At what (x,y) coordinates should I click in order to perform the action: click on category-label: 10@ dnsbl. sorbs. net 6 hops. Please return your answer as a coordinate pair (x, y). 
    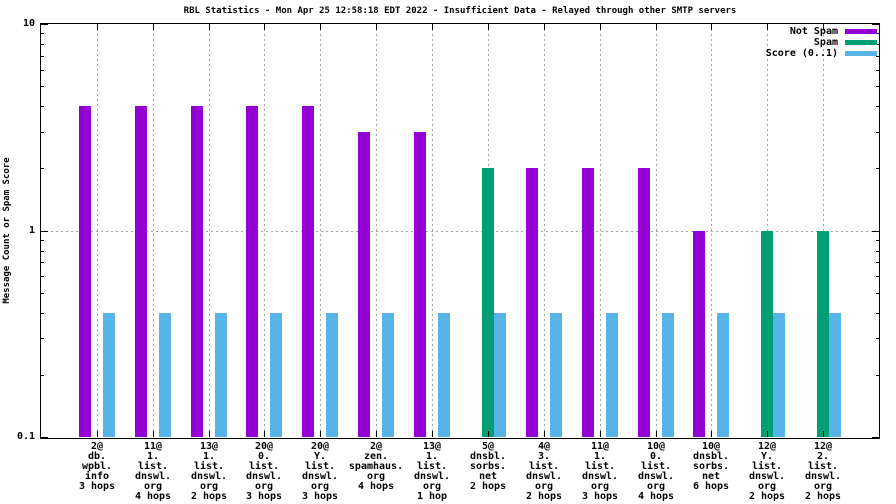
    Looking at the image, I should click on (711, 466).